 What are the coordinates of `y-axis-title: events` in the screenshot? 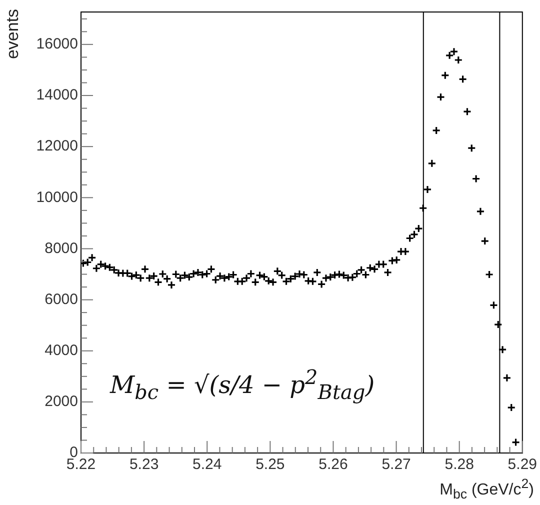 It's located at (13, 34).